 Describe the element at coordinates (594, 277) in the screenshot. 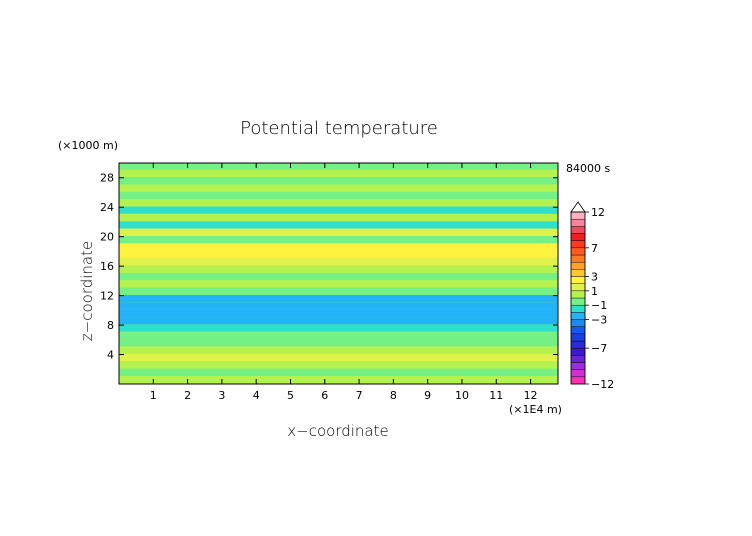

I see `colorbar-tick-label: 3` at that location.